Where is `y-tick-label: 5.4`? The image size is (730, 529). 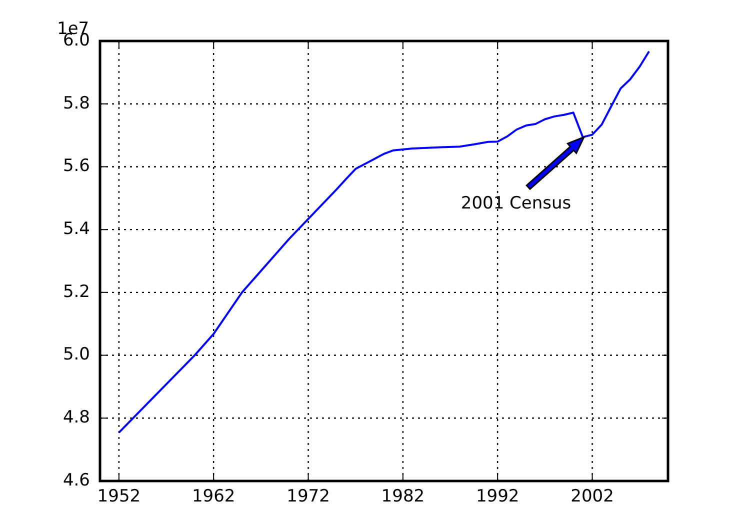 y-tick-label: 5.4 is located at coordinates (76, 228).